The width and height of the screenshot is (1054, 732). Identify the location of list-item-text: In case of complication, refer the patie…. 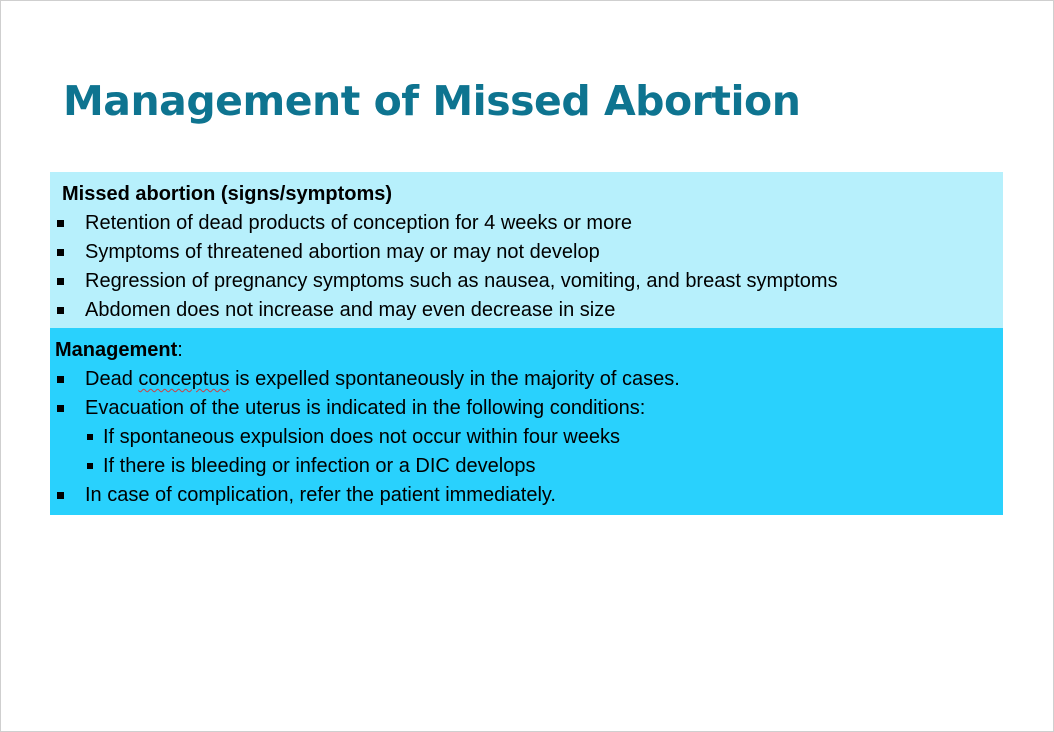
(320, 495).